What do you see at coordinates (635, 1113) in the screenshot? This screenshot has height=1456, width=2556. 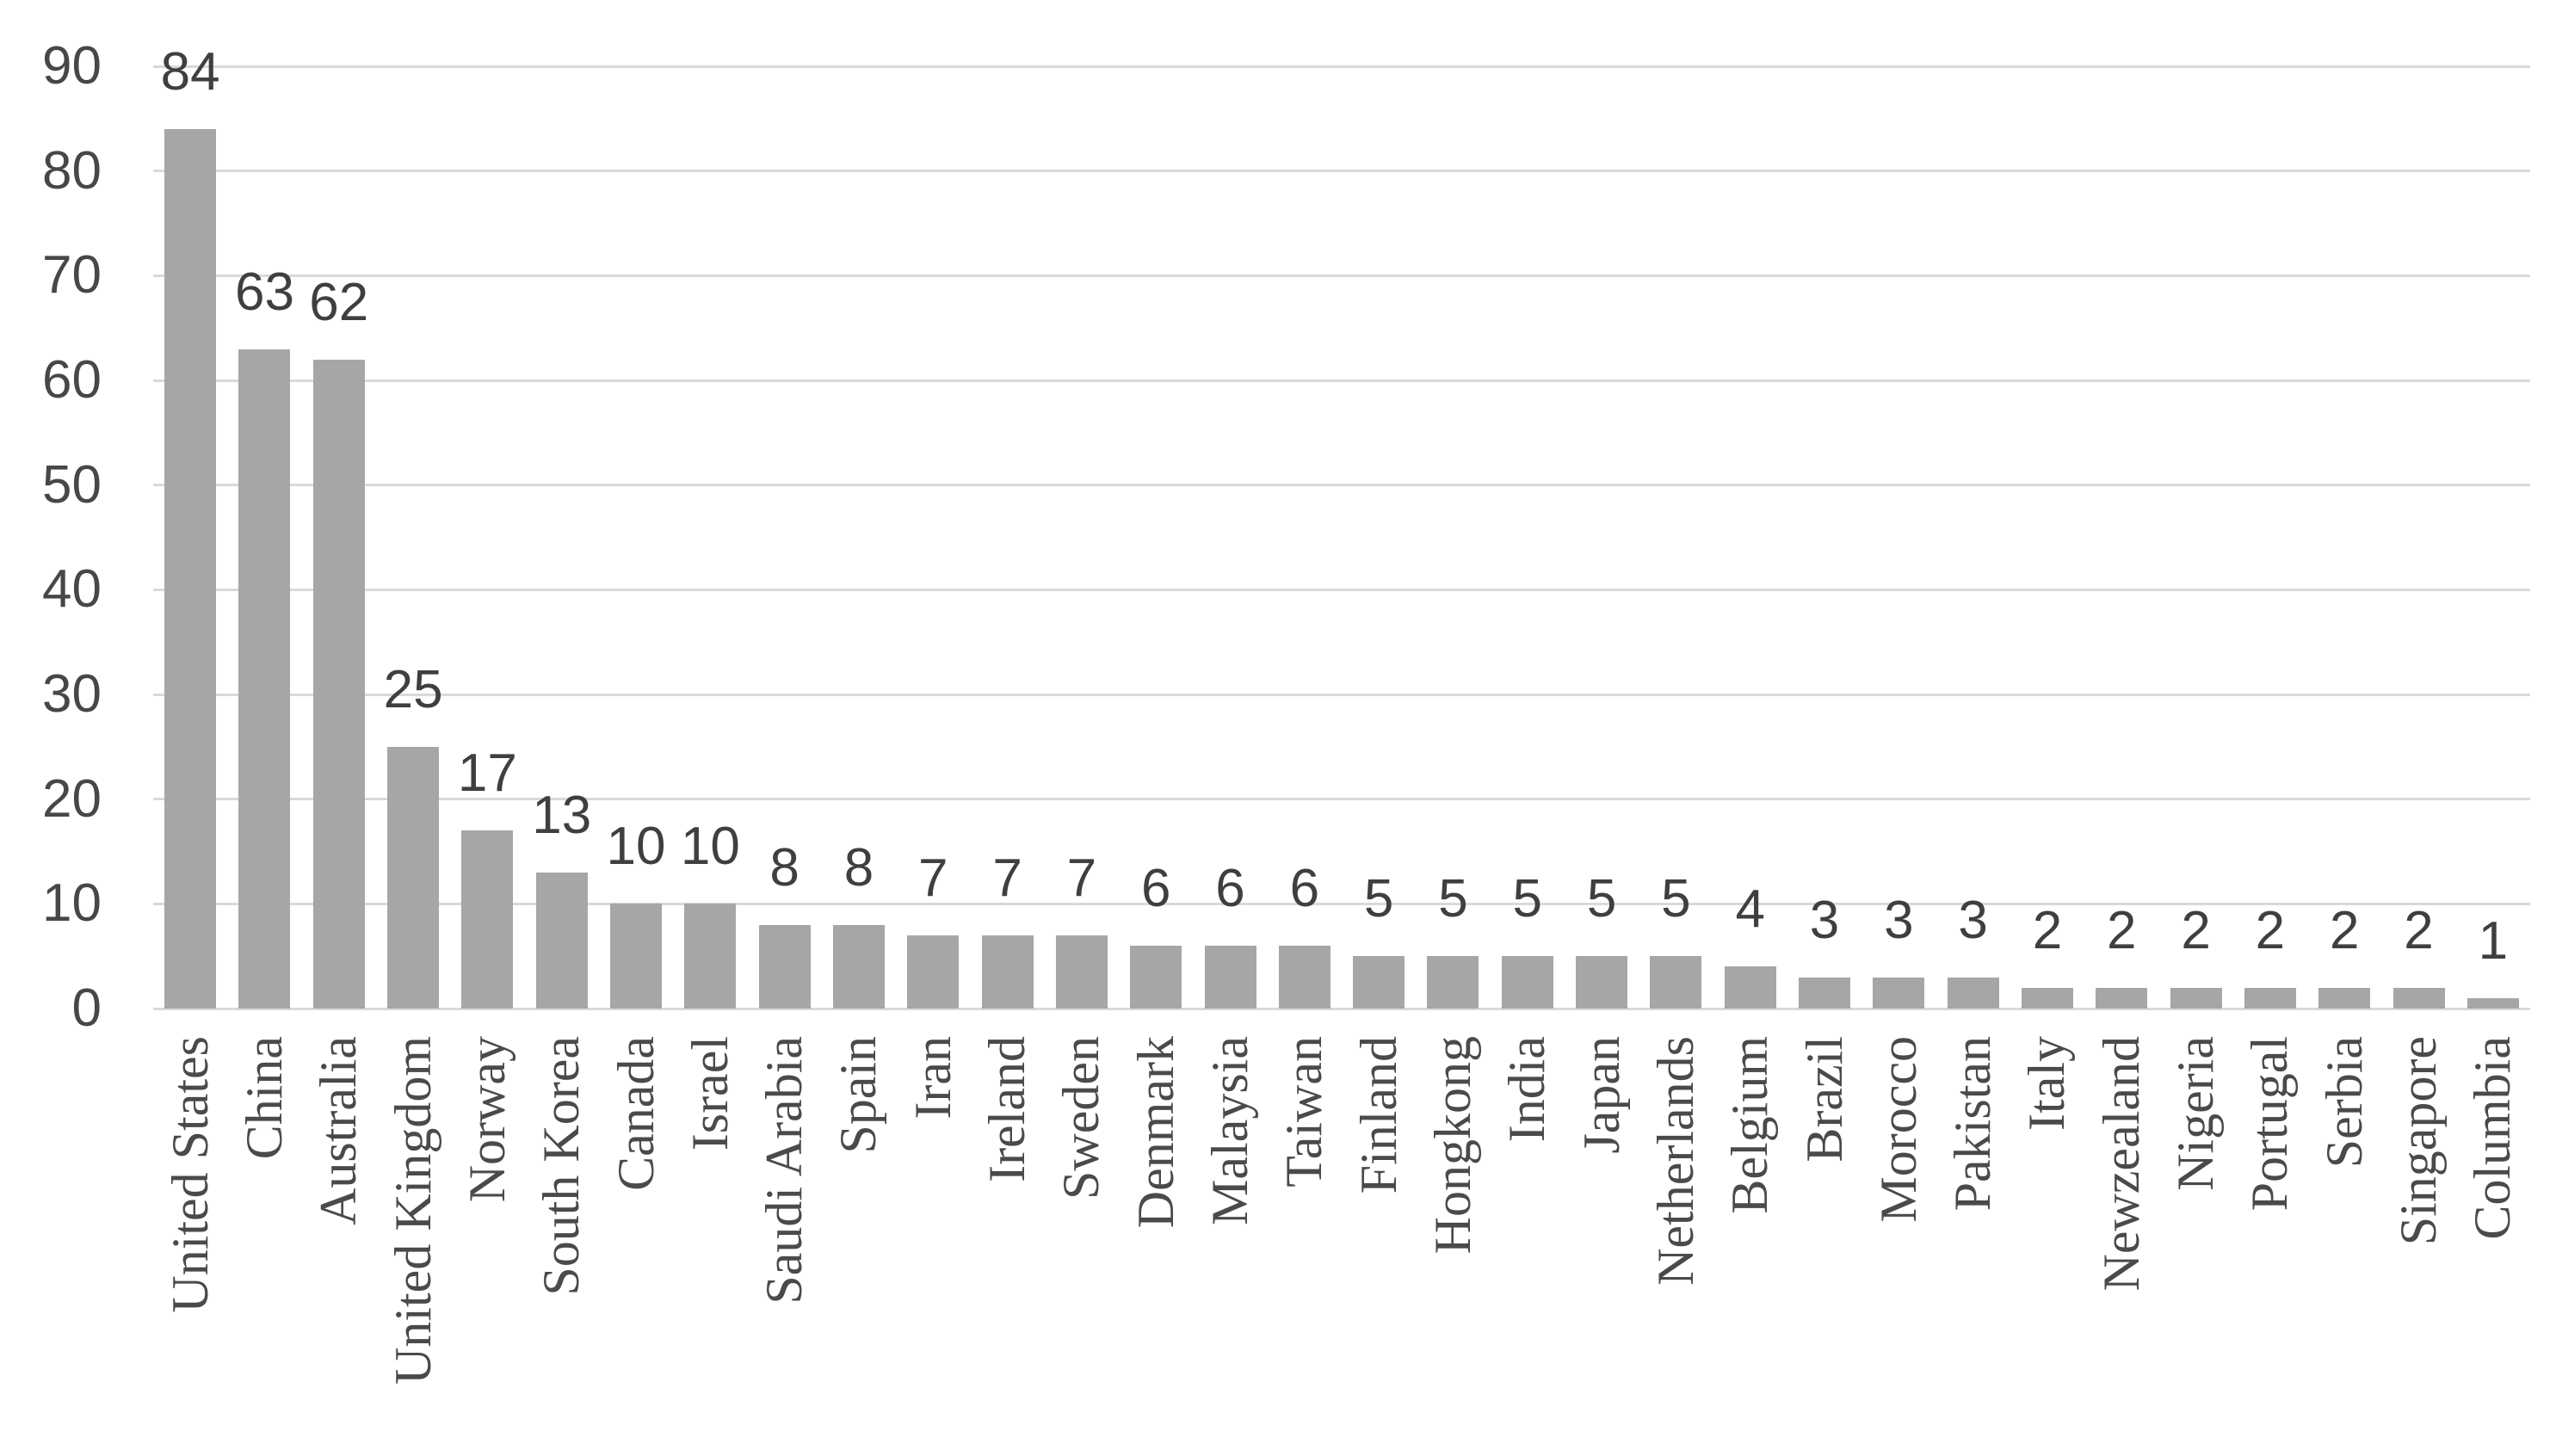 I see `x-label-canada: Canada` at bounding box center [635, 1113].